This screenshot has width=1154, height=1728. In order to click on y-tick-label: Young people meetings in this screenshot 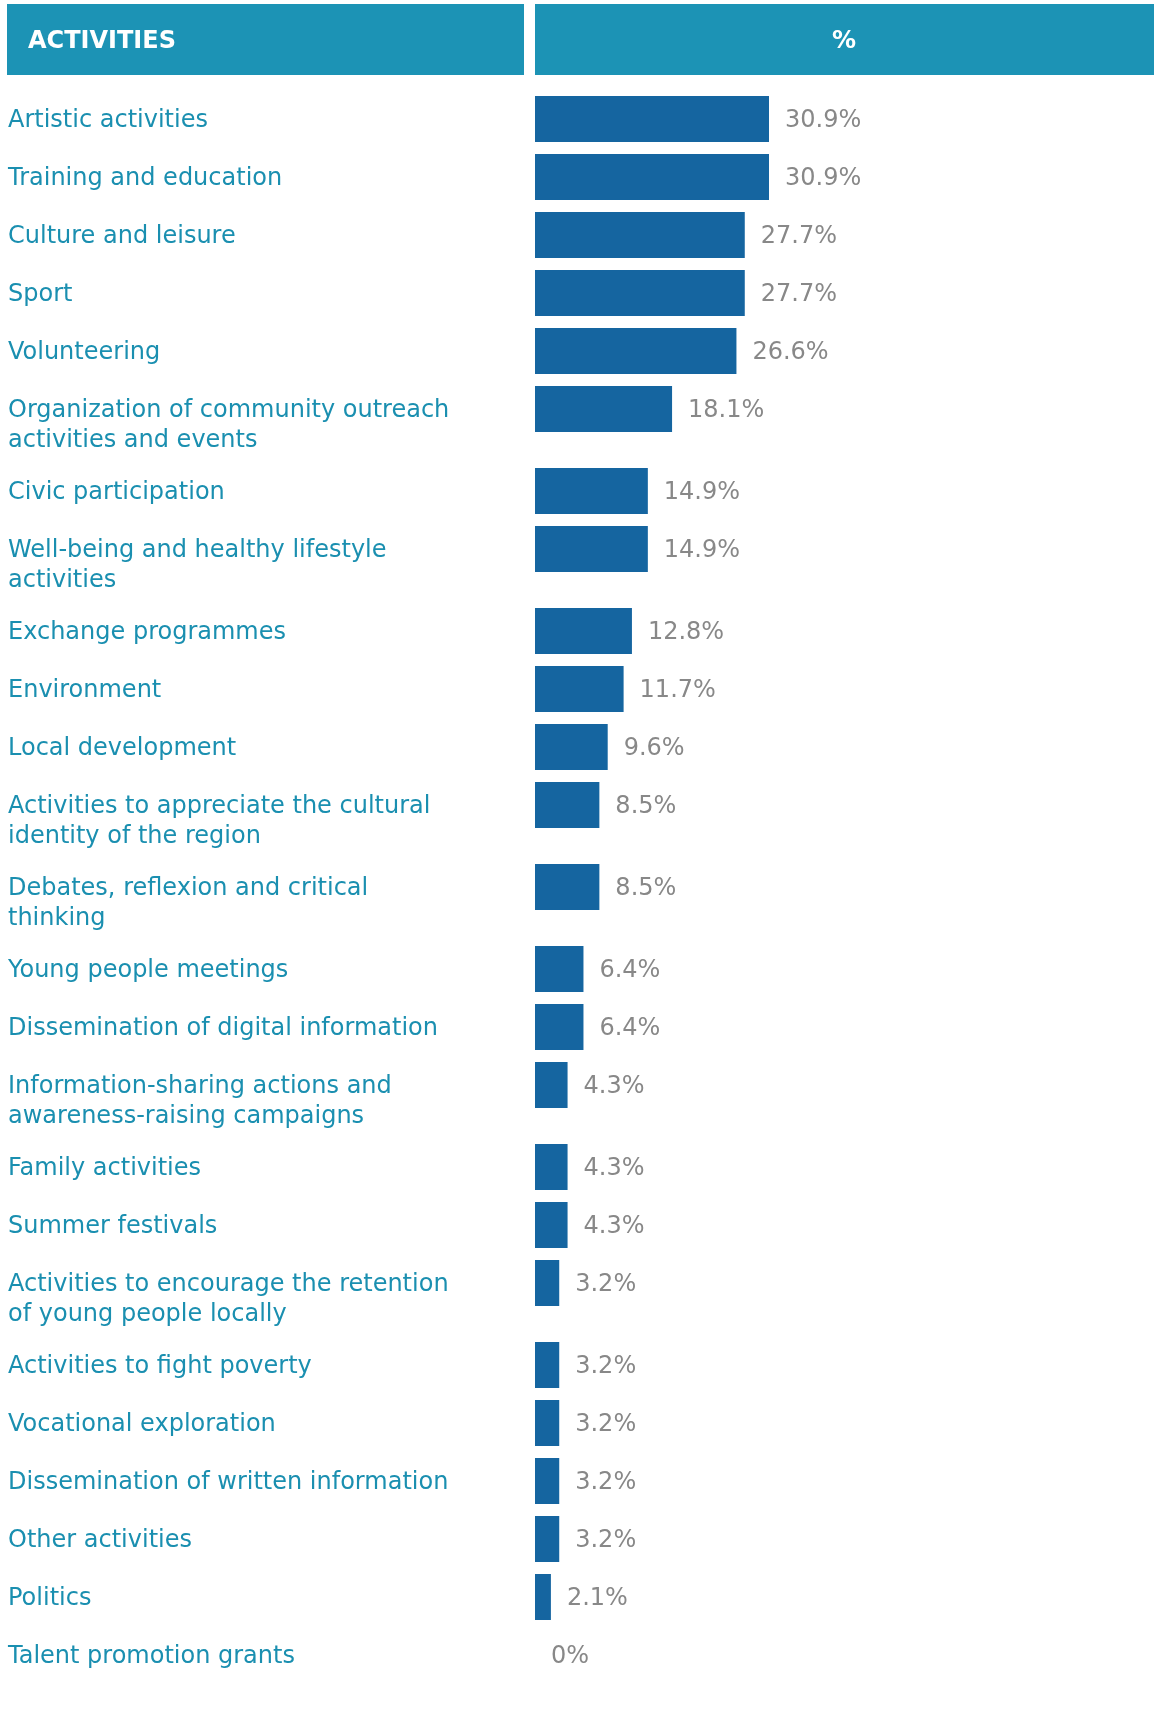, I will do `click(148, 969)`.